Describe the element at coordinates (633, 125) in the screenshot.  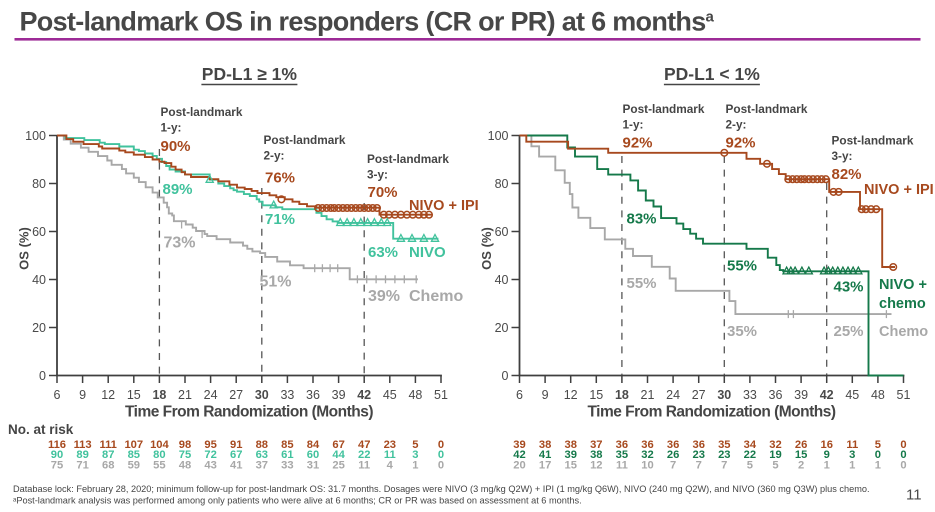
I see `svg-text: 1-y:` at that location.